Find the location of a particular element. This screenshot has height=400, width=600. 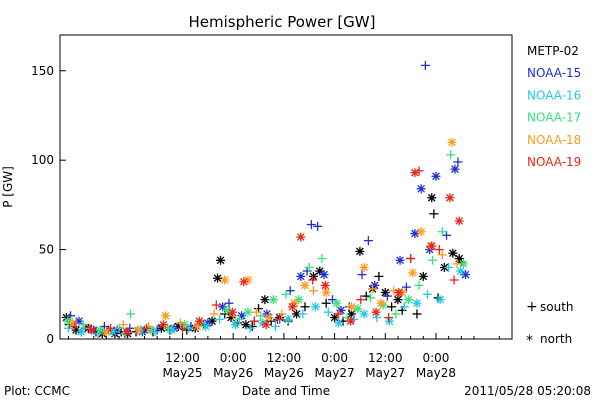

marker-label: south is located at coordinates (557, 307).